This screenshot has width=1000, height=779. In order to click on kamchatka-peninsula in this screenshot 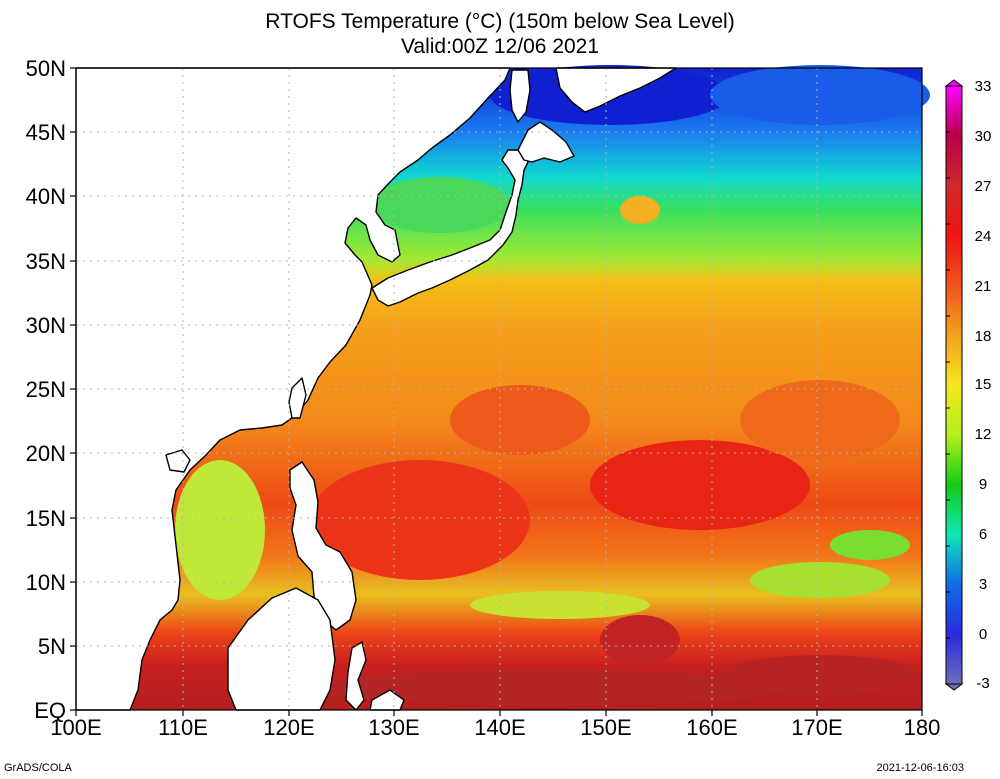, I will do `click(616, 90)`.